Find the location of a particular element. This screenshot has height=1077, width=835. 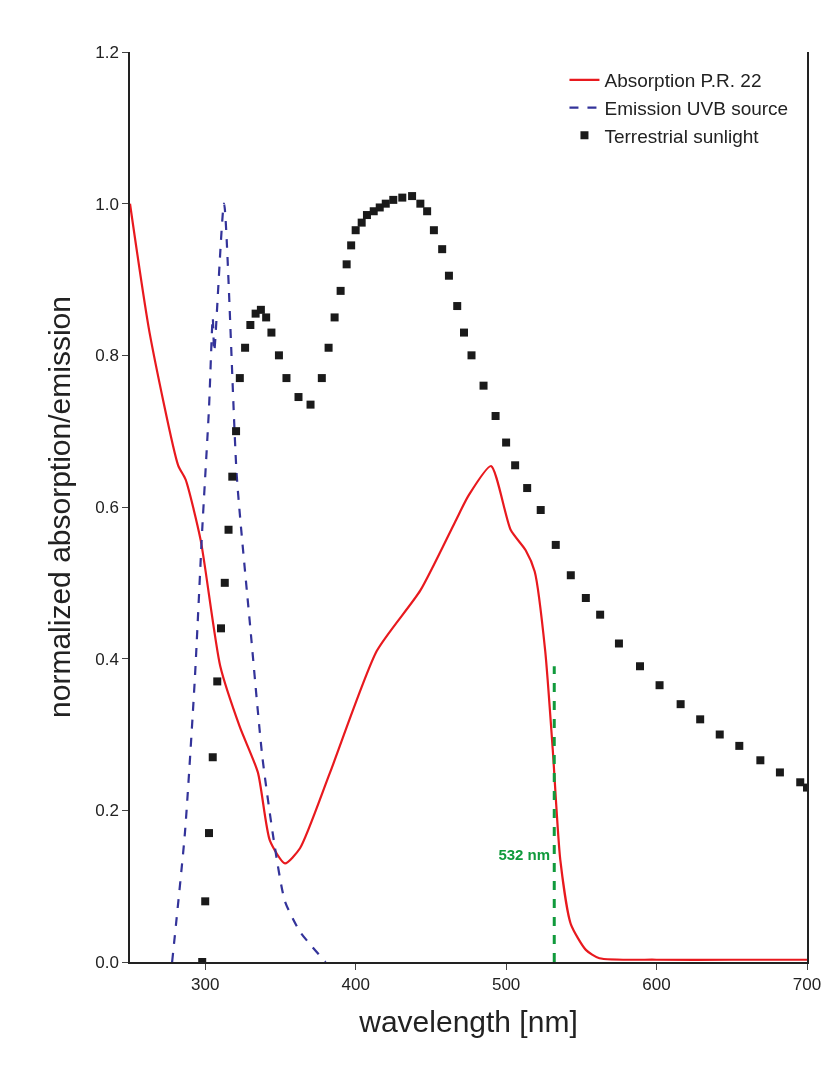

y-tick-label: 0.8 is located at coordinates (107, 356).